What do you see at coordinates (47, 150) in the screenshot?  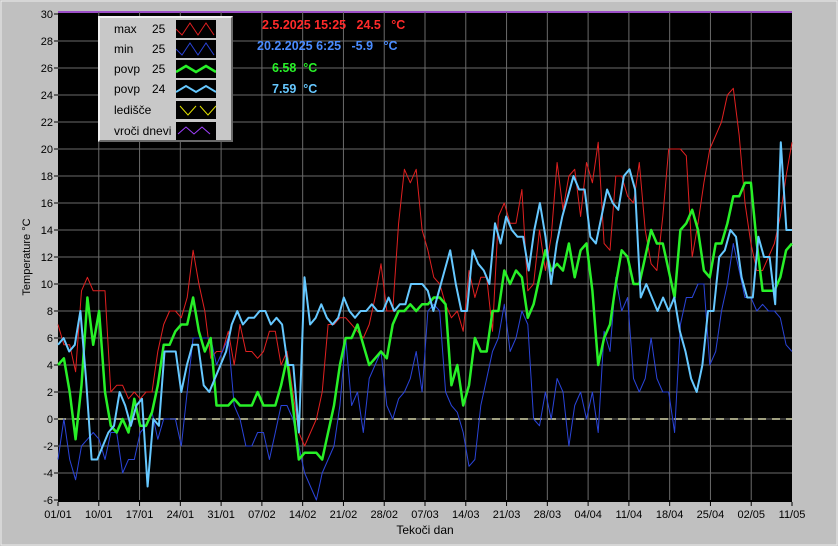 I see `y-tick-label: 20` at bounding box center [47, 150].